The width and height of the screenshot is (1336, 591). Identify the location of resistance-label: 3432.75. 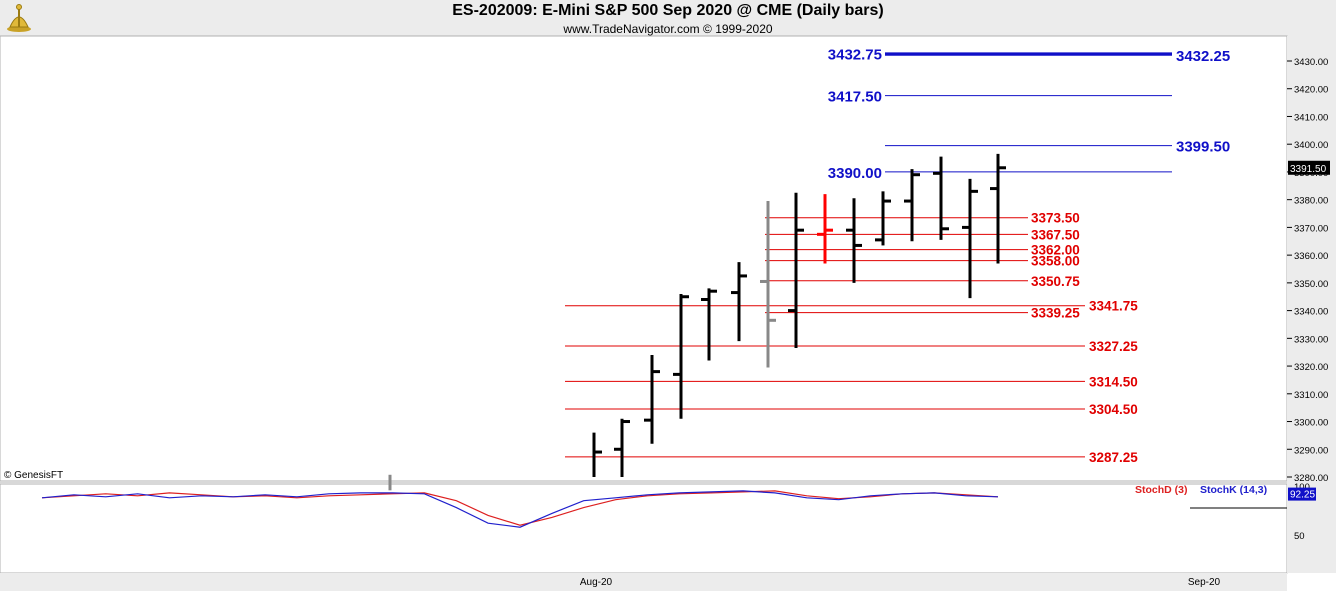
(855, 54).